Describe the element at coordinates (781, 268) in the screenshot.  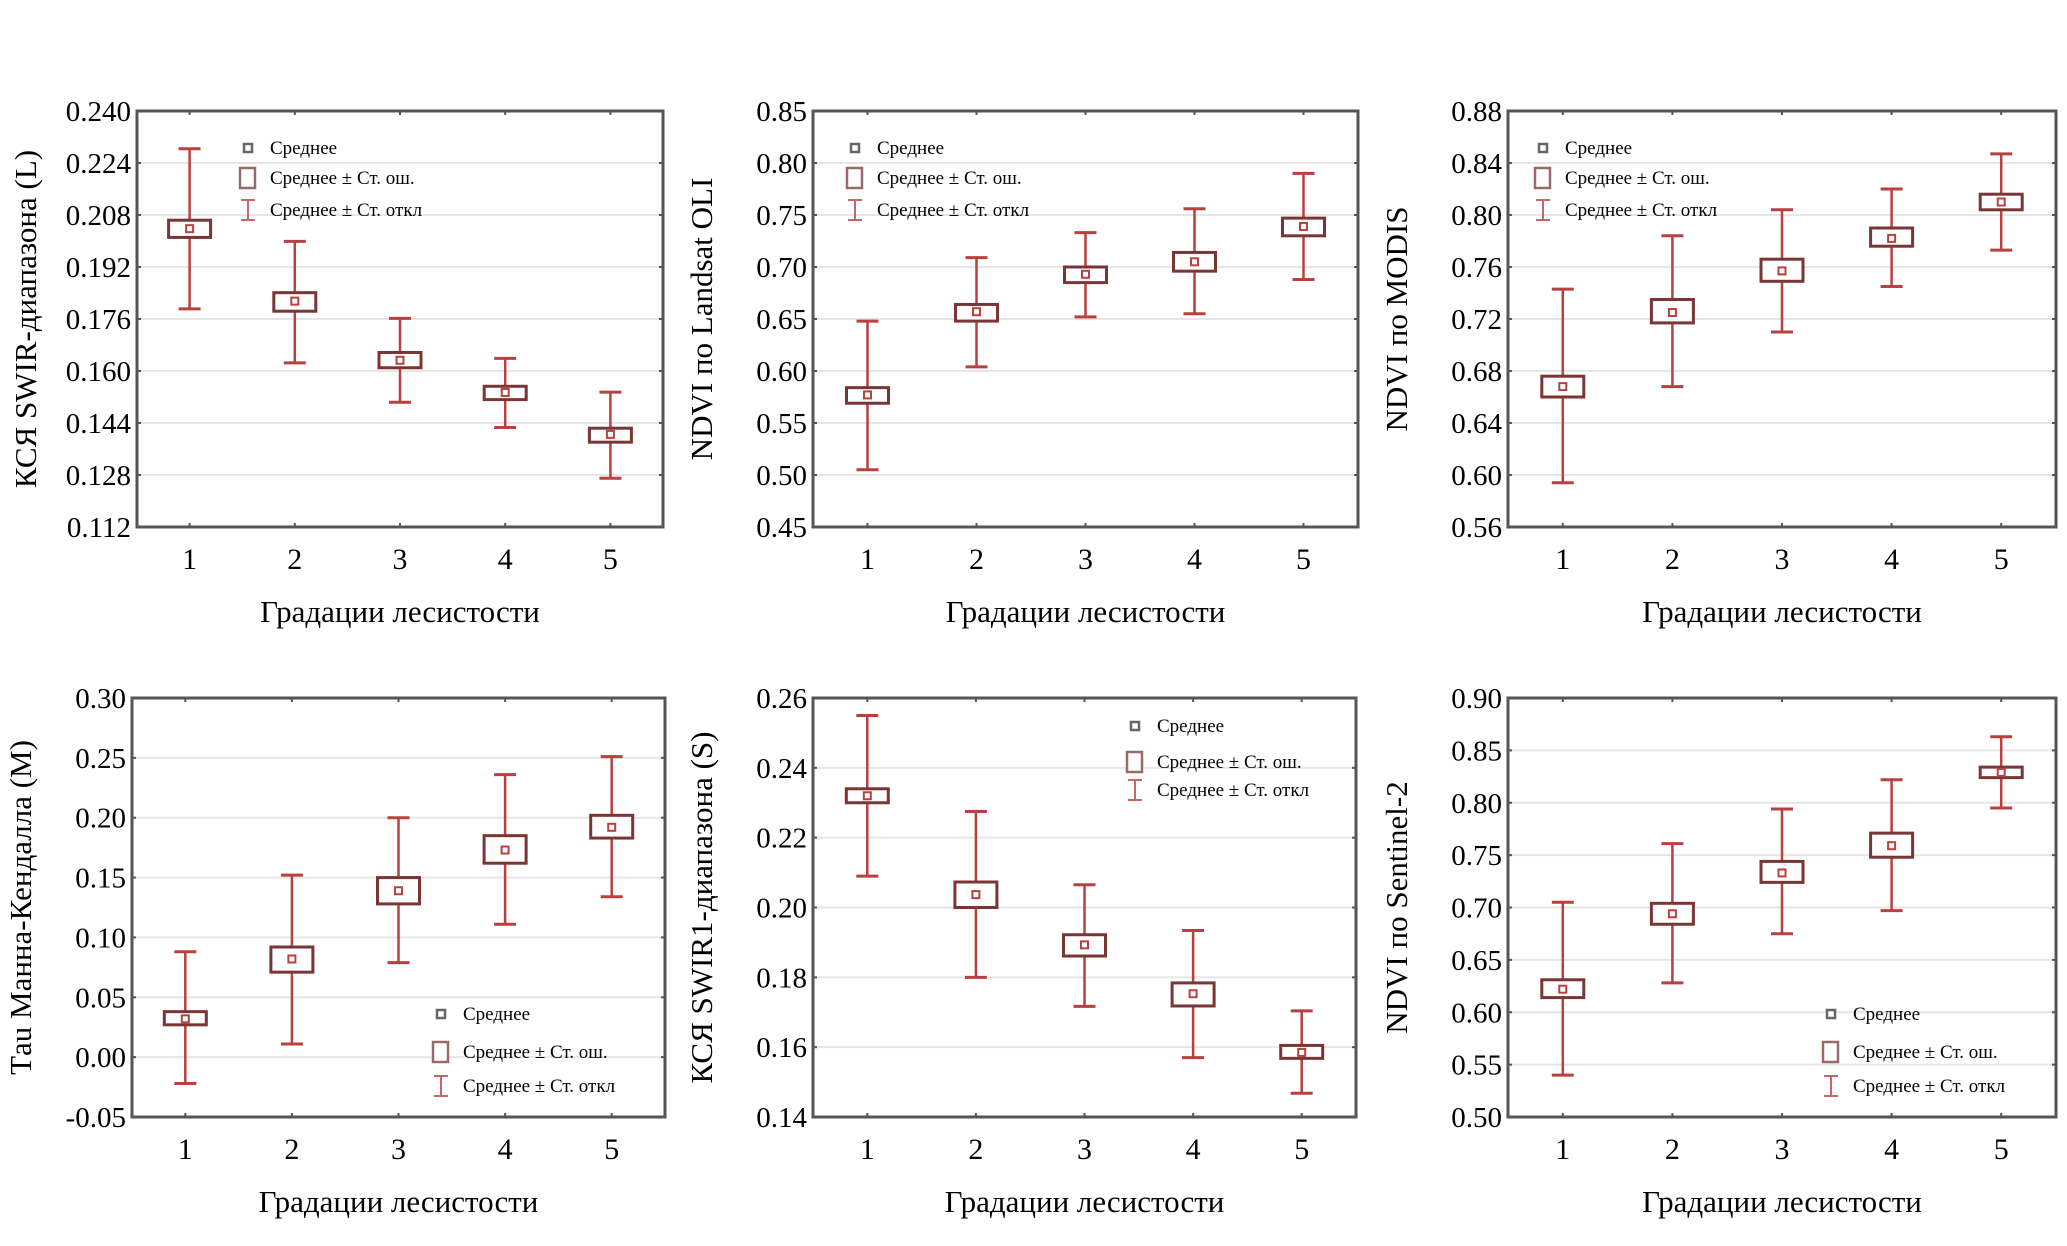
I see `y-tick-label: 0.70` at that location.